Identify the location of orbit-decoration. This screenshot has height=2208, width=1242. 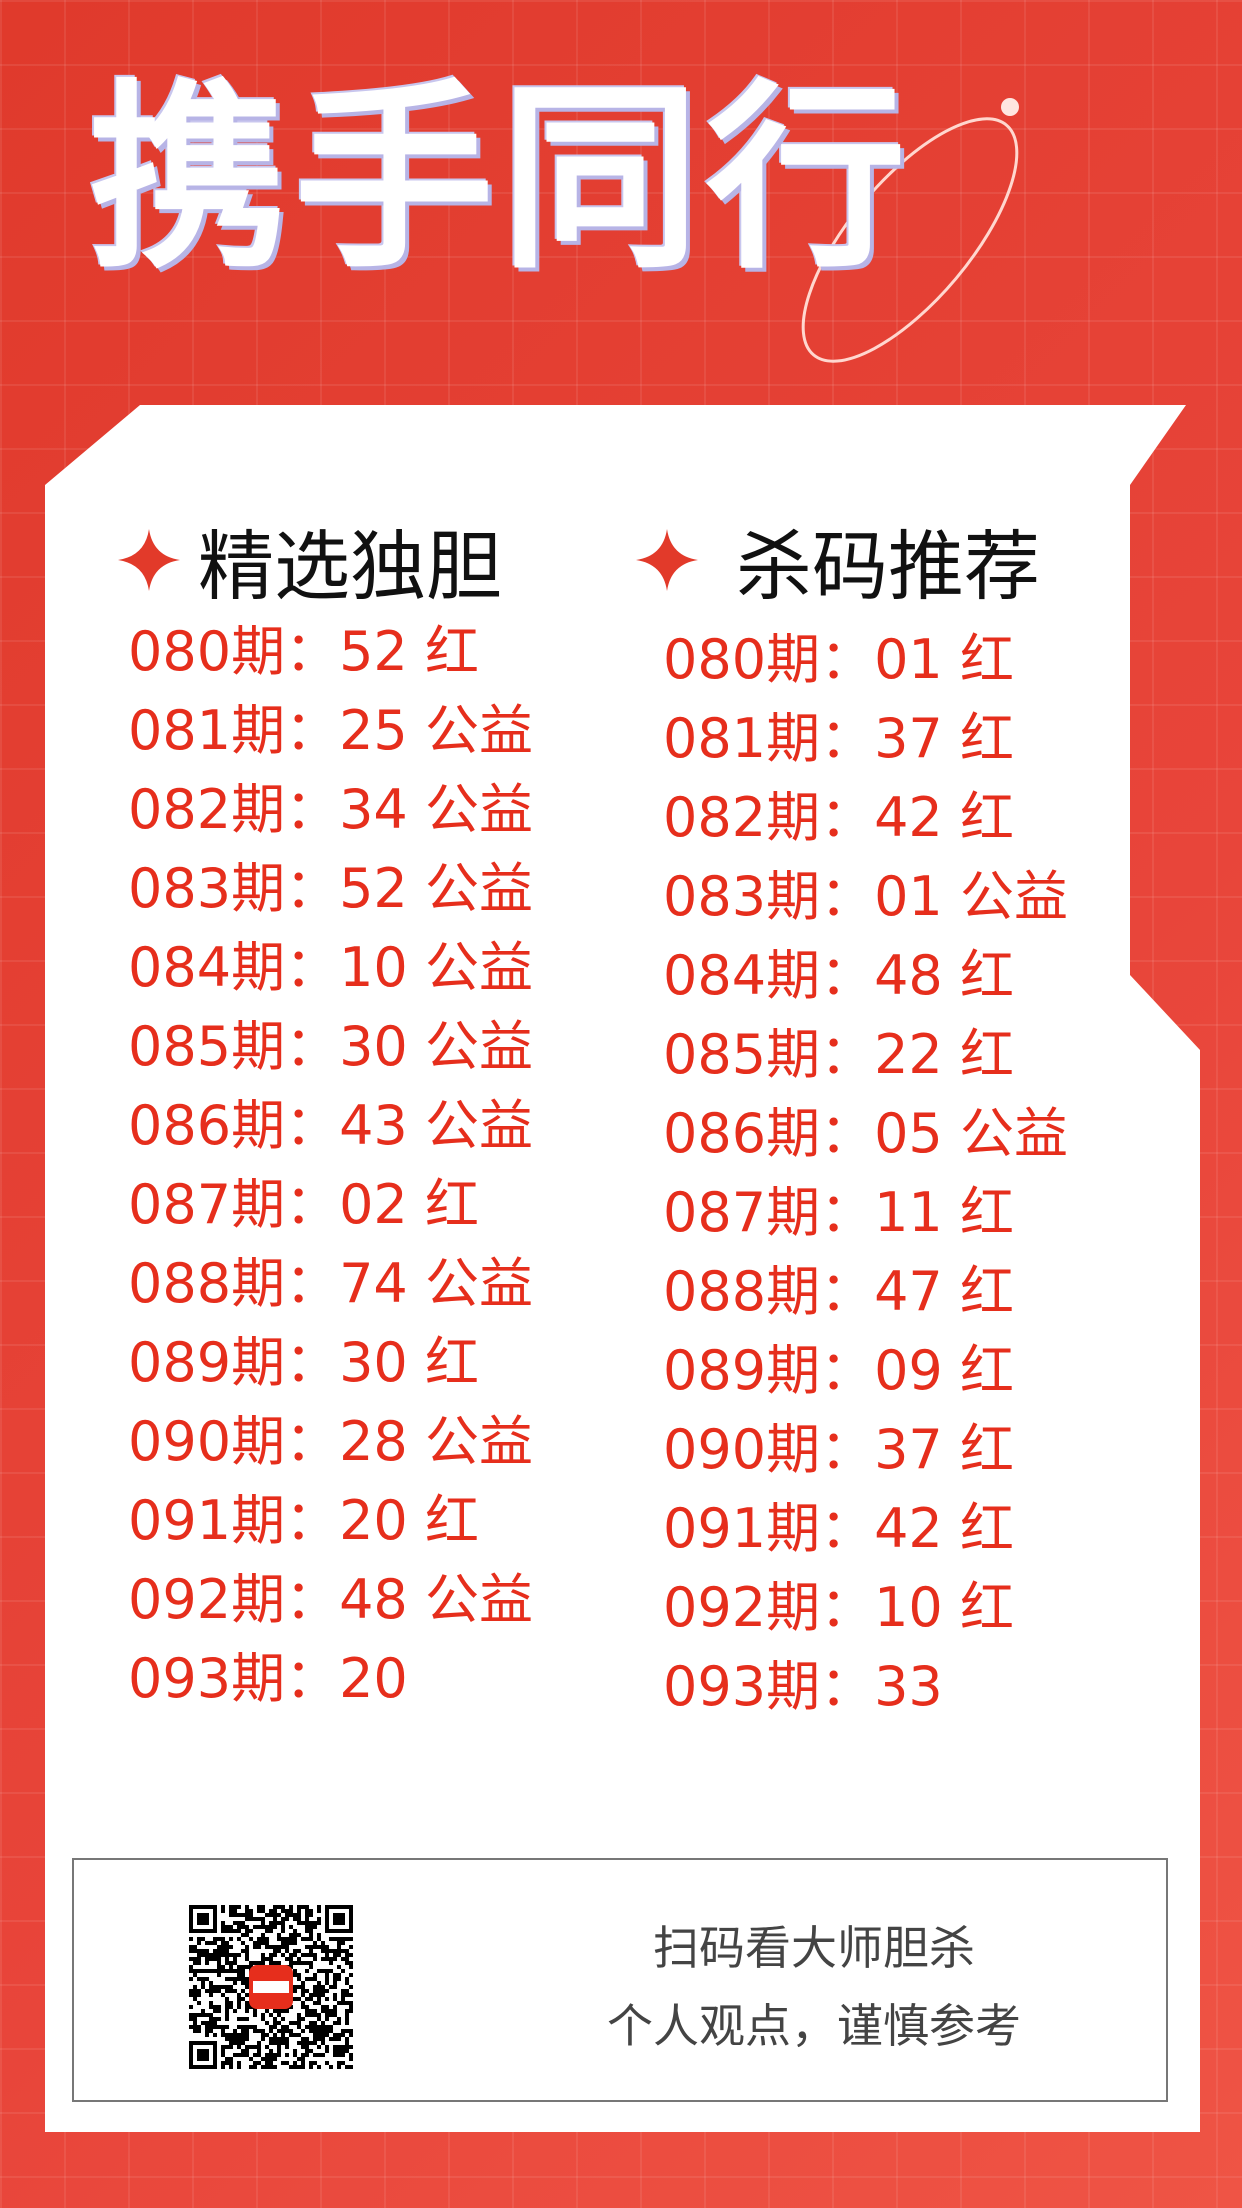
(910, 230).